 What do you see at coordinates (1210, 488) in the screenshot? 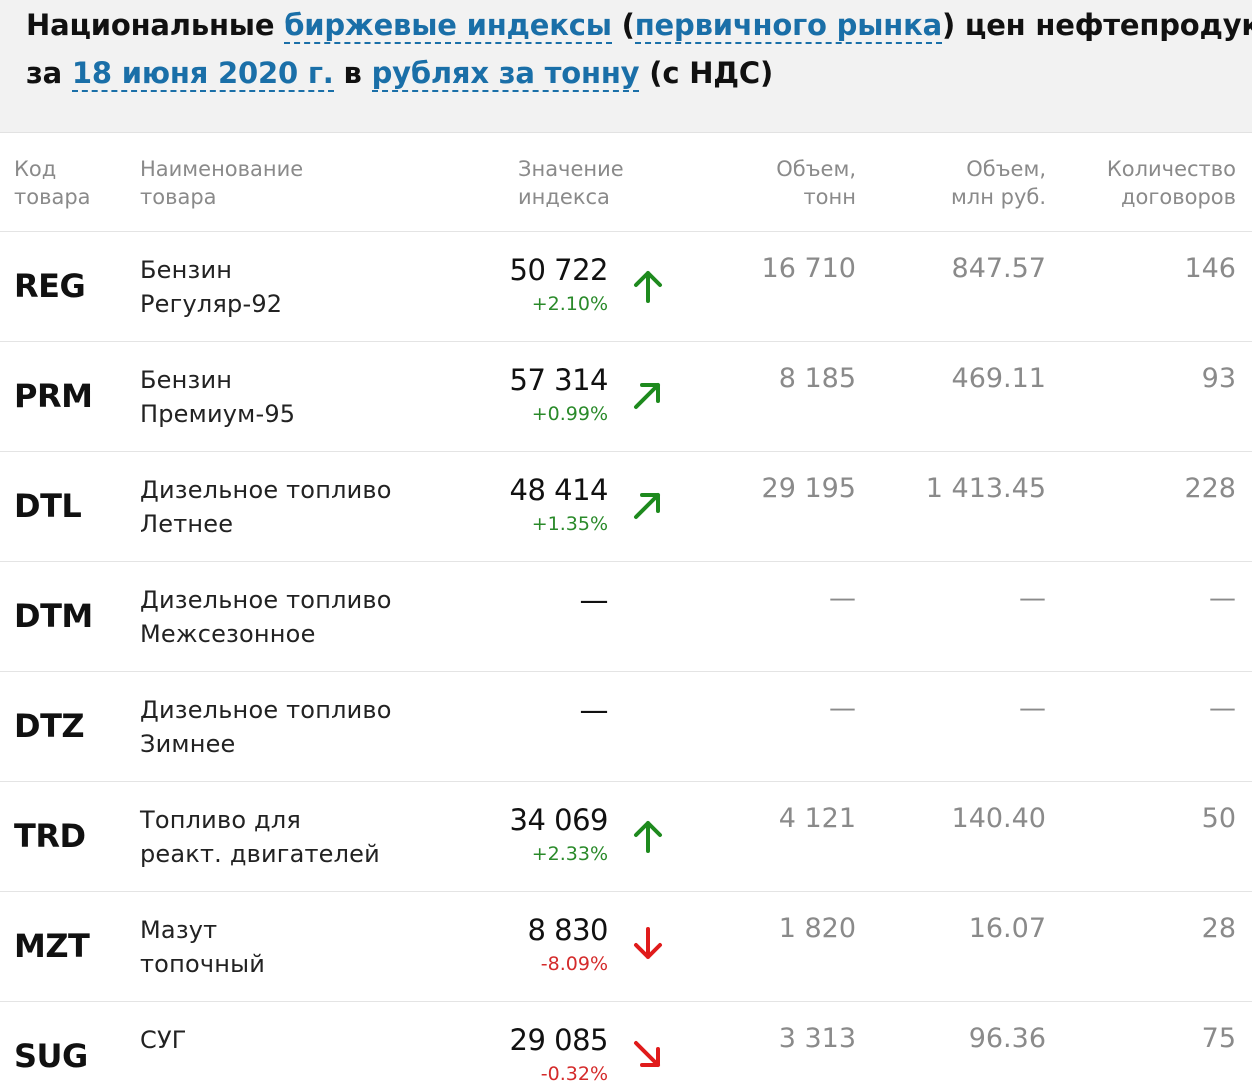
I see `contracts-count: 228` at bounding box center [1210, 488].